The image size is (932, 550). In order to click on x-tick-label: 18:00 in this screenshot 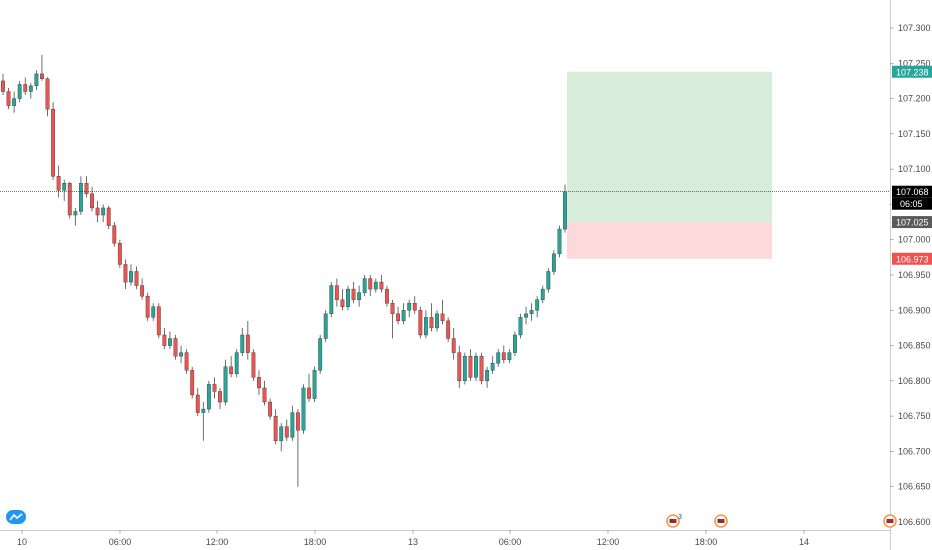, I will do `click(315, 542)`.